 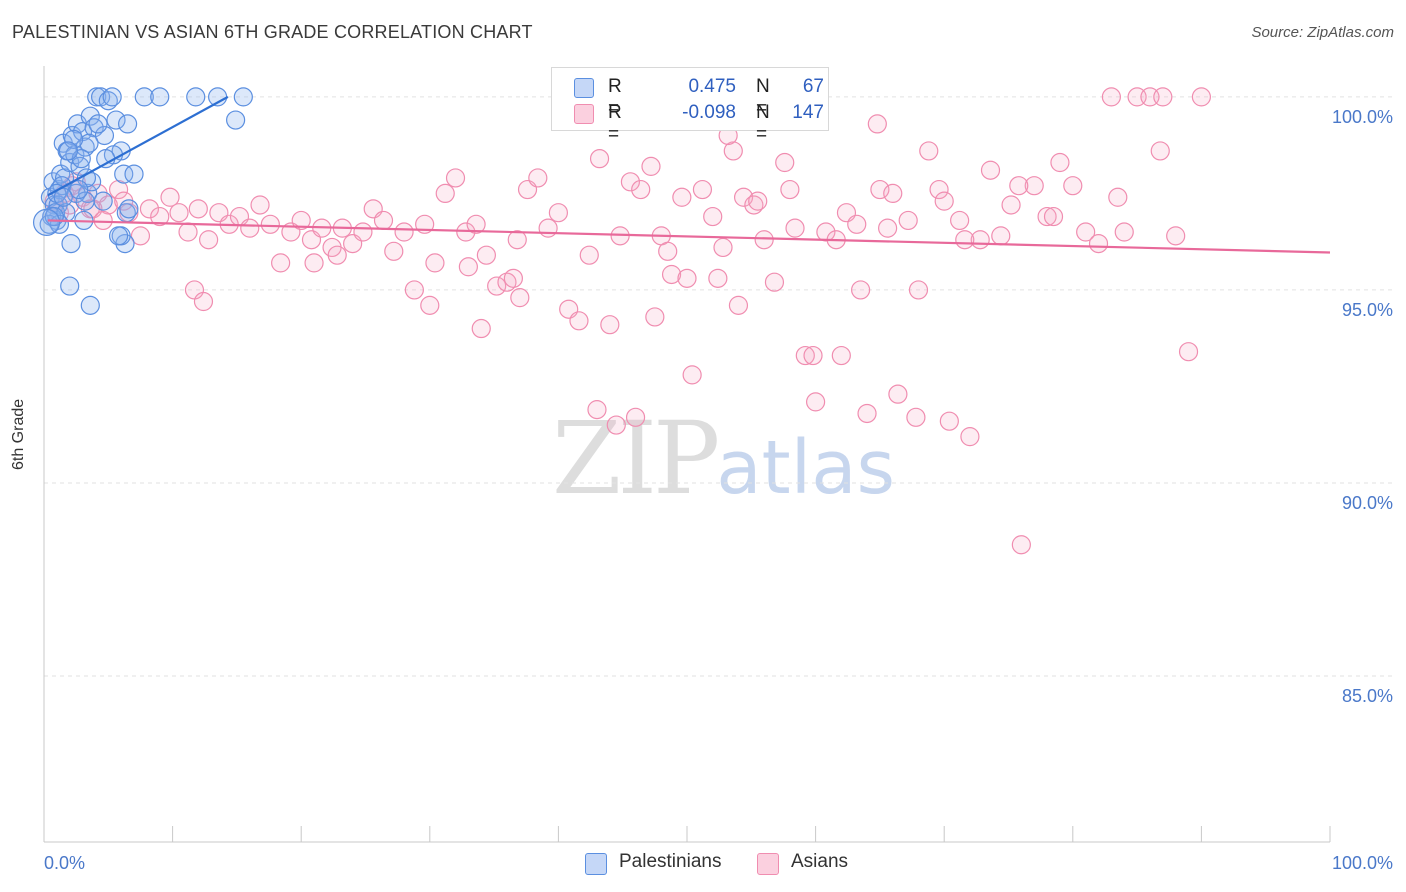 I want to click on x-tick-label: 0.0%, so click(x=64, y=863).